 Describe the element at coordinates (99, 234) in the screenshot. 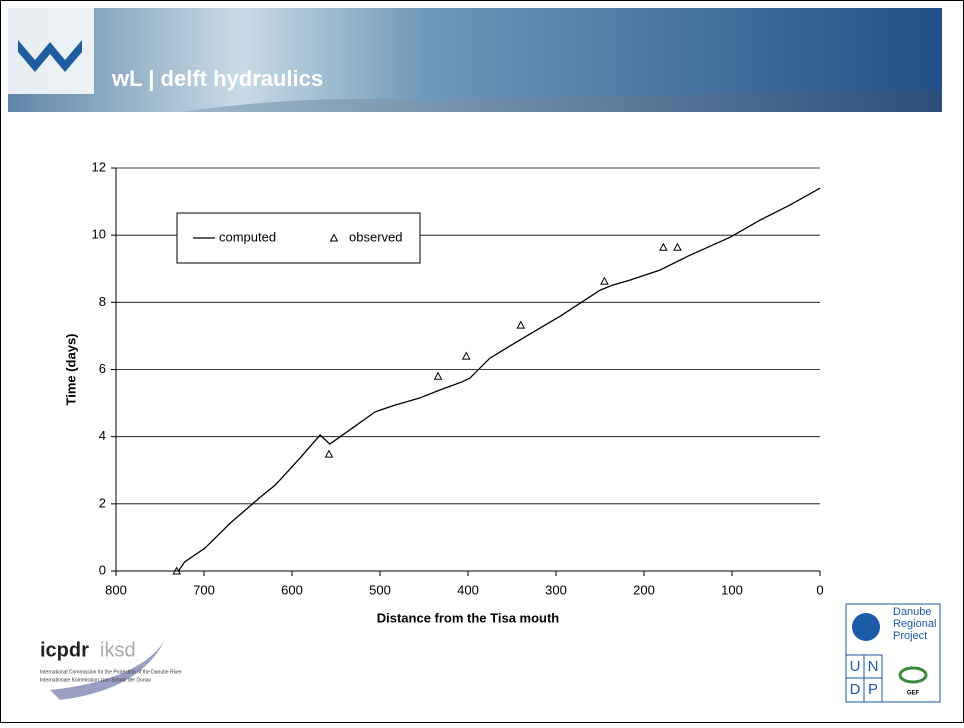

I see `y-tick-label: 10` at that location.